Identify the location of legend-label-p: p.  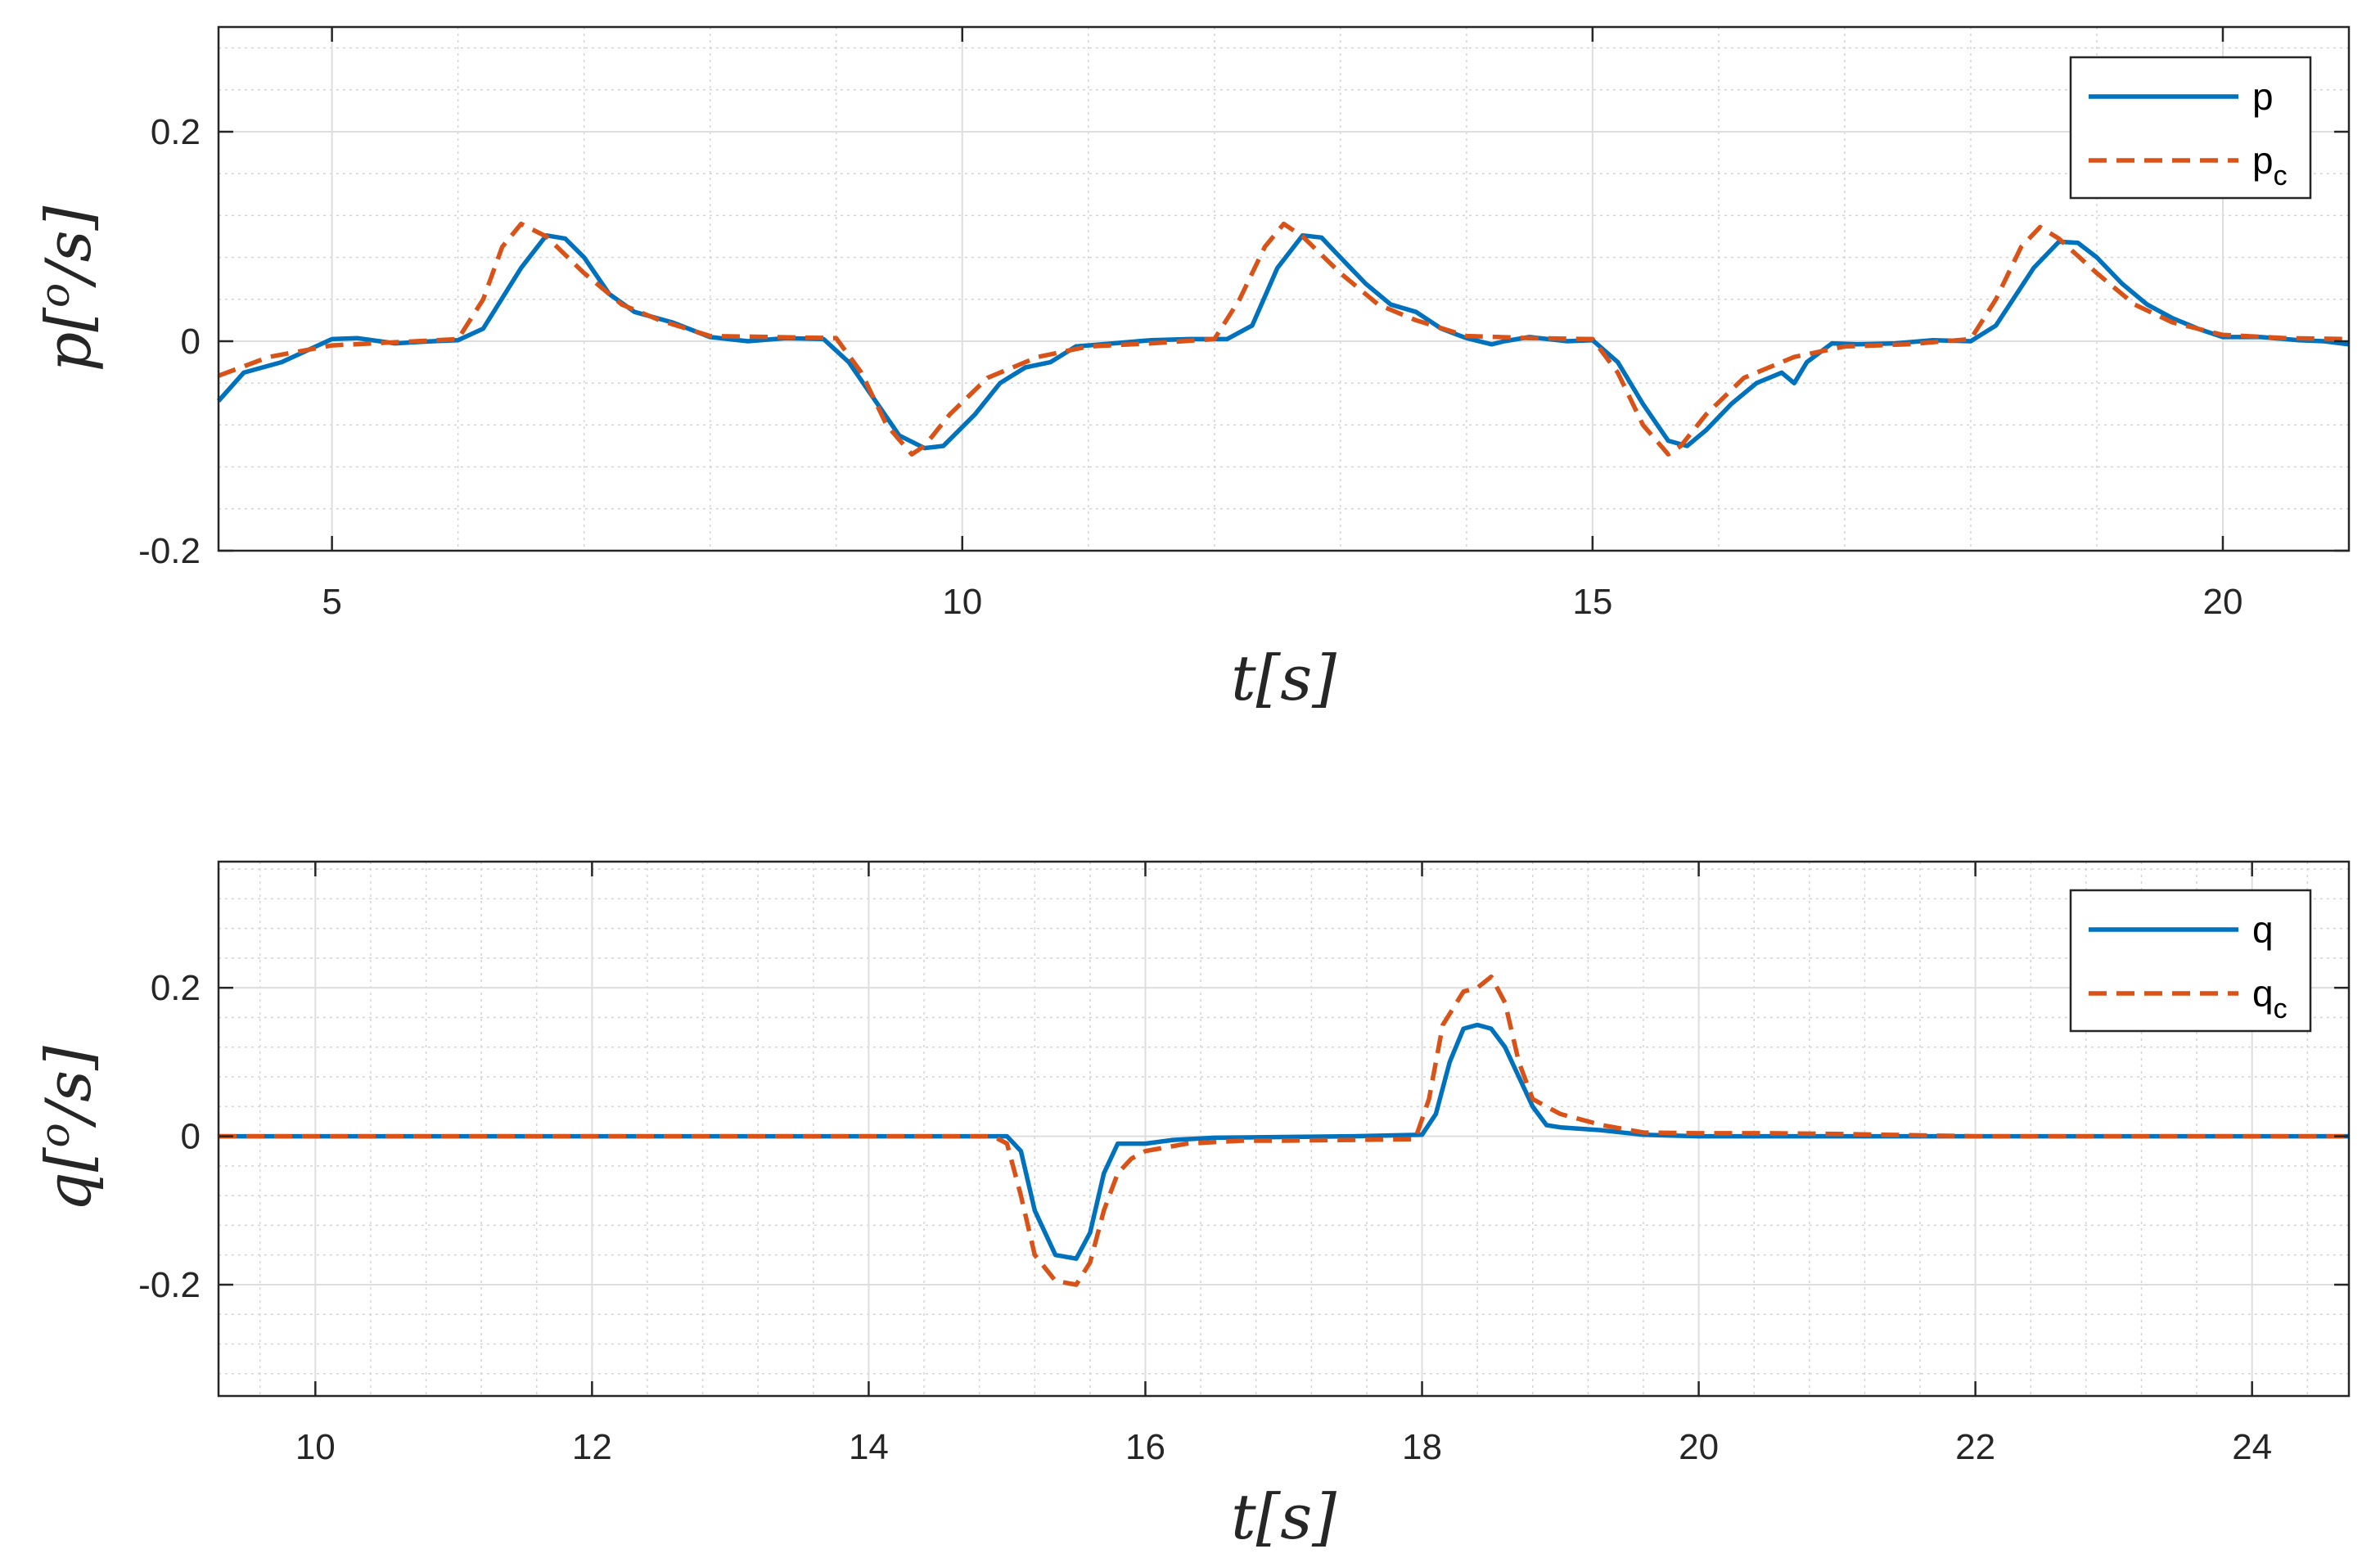
(2263, 96).